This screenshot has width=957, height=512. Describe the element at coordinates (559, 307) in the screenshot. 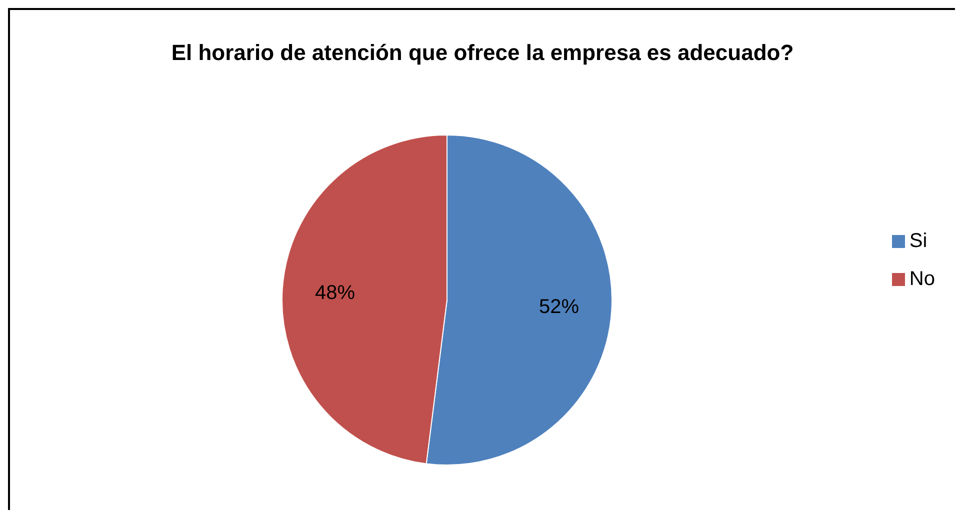

I see `data-label: 52%` at that location.